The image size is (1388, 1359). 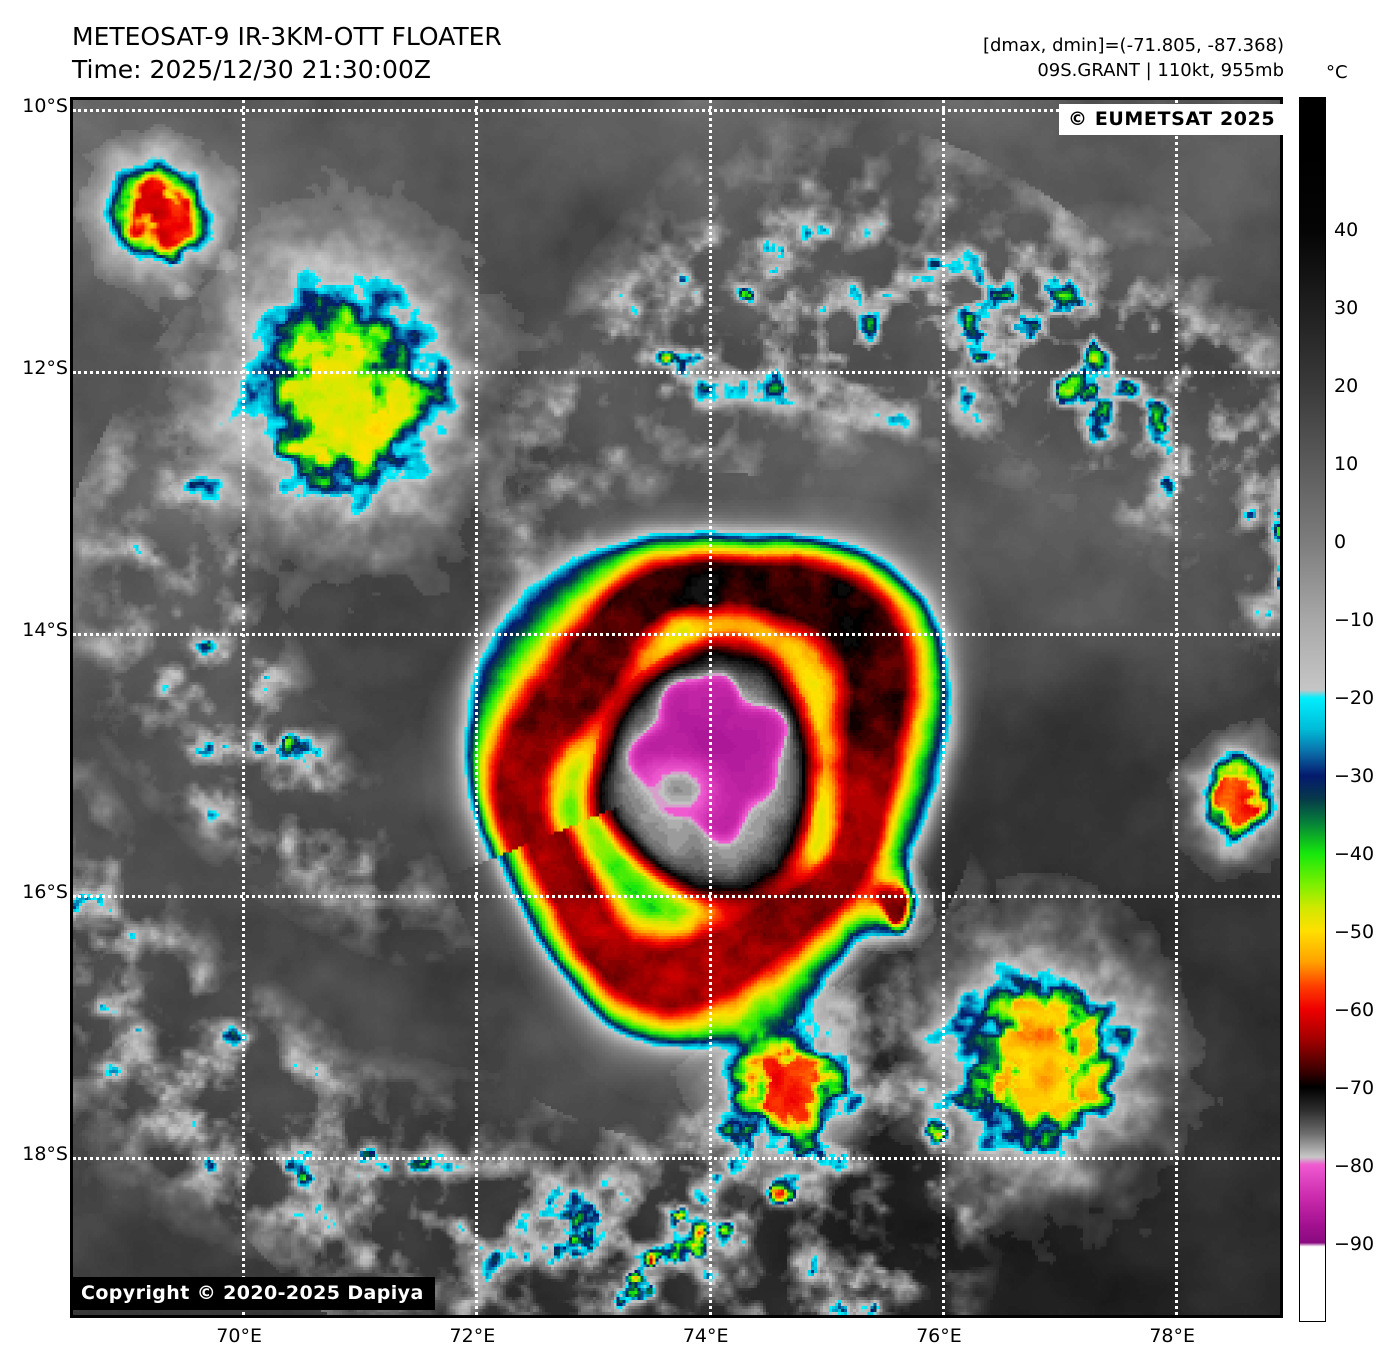 What do you see at coordinates (45, 630) in the screenshot?
I see `lat-tick-label-2: 14°S` at bounding box center [45, 630].